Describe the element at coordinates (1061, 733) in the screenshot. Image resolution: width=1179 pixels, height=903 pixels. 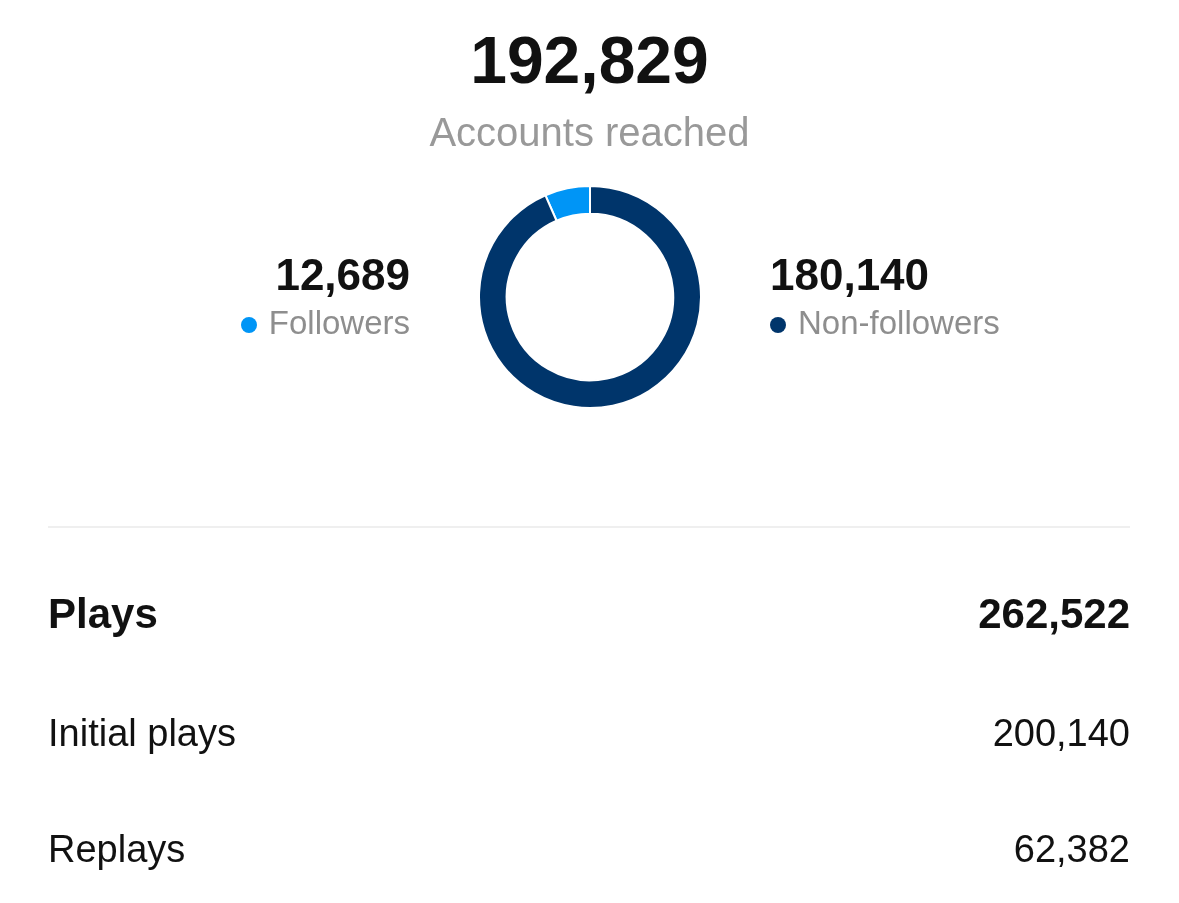
I see `text: 200,140` at that location.